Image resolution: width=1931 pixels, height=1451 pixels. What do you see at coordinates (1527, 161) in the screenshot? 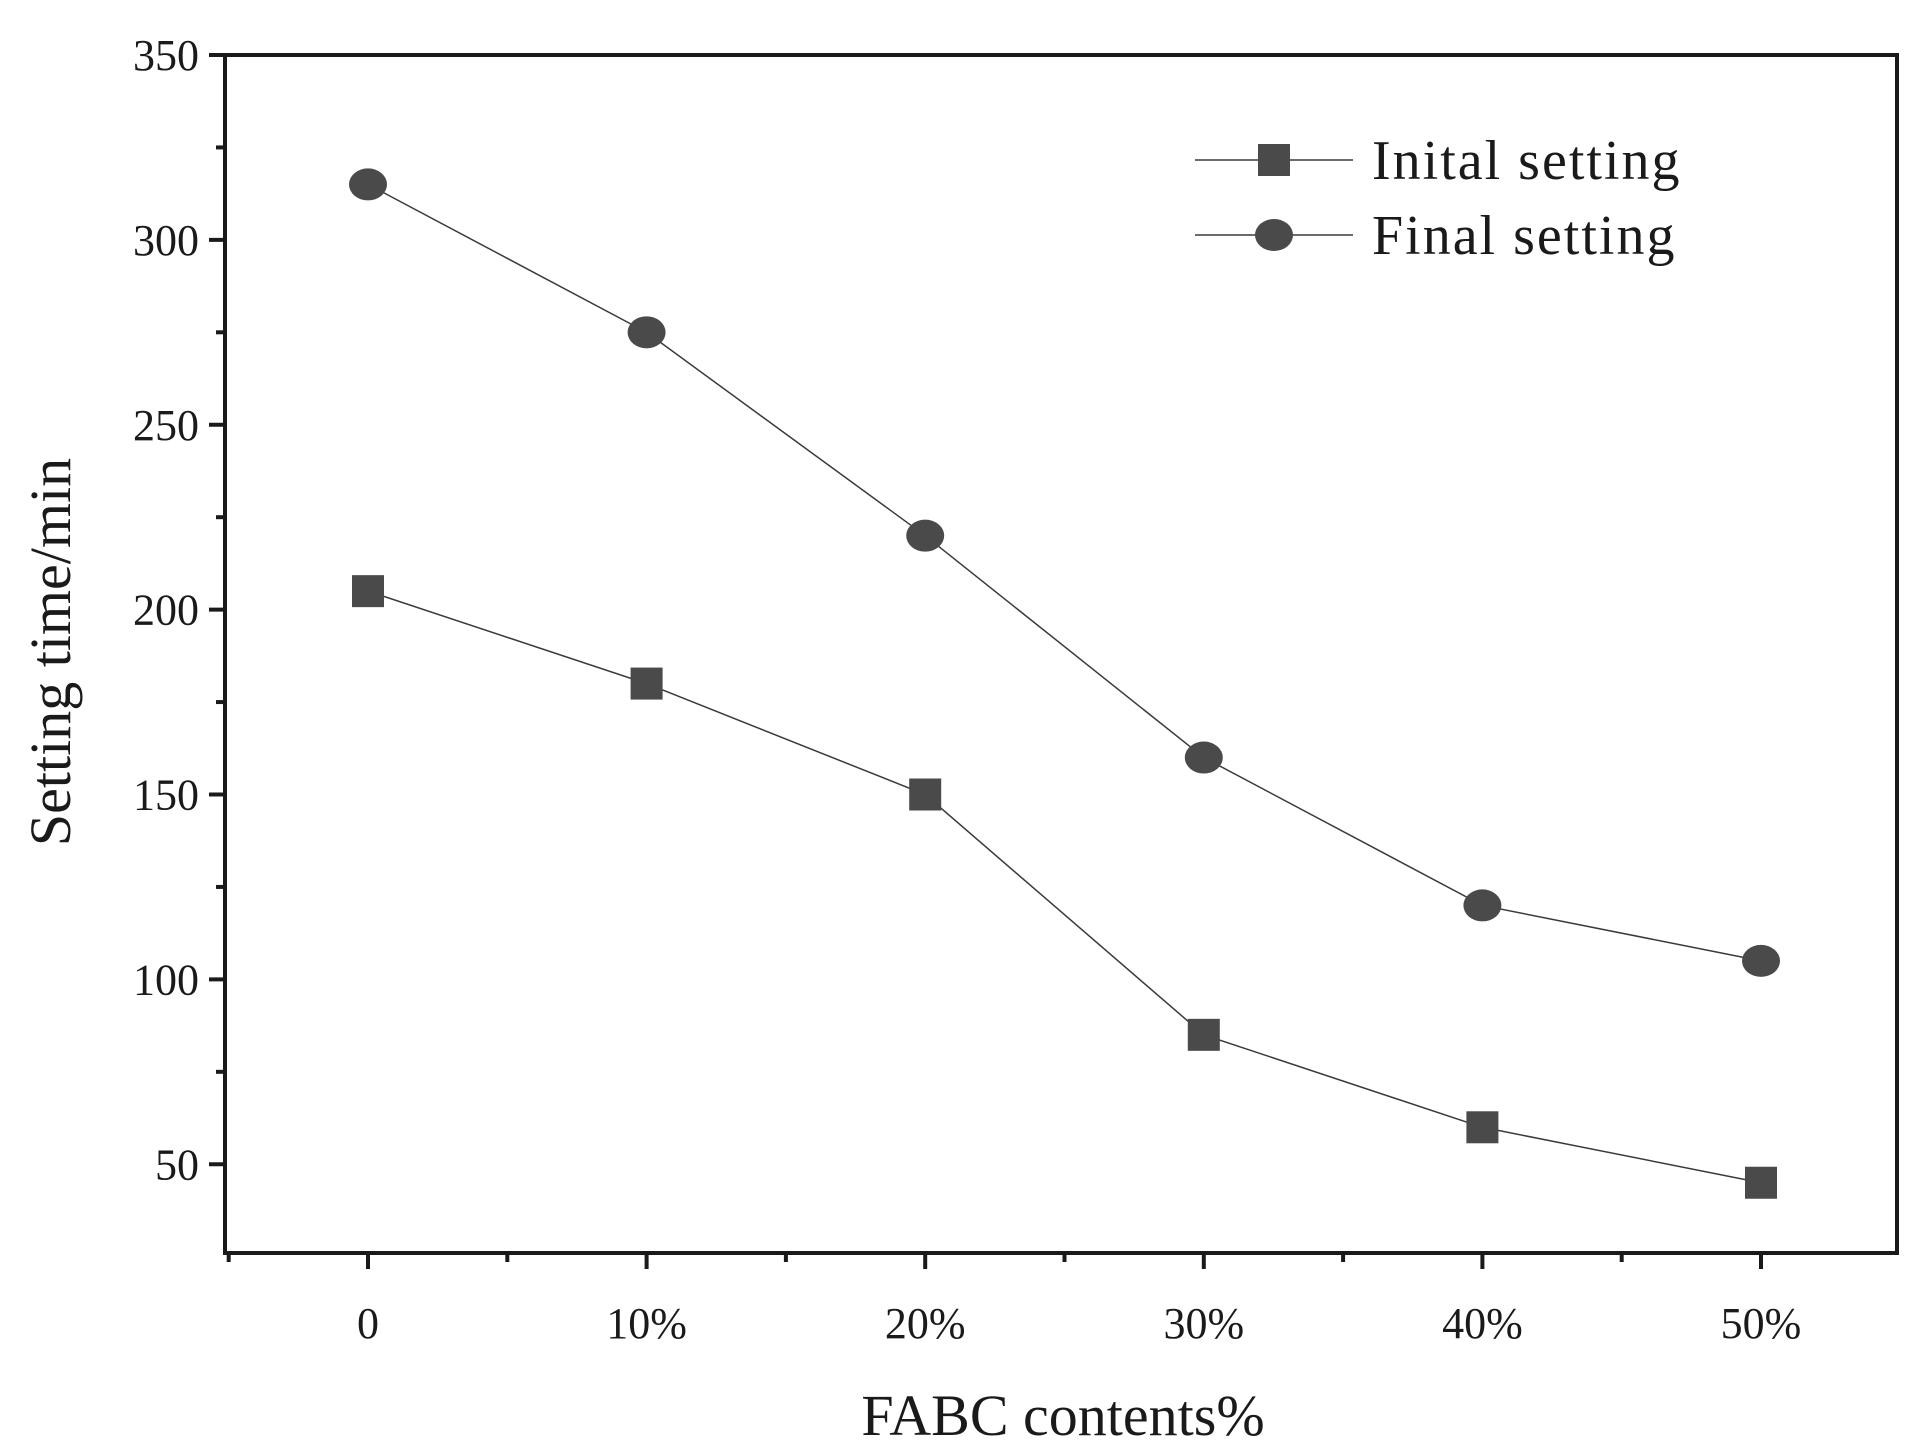
I see `legend-label: Inital setting` at bounding box center [1527, 161].